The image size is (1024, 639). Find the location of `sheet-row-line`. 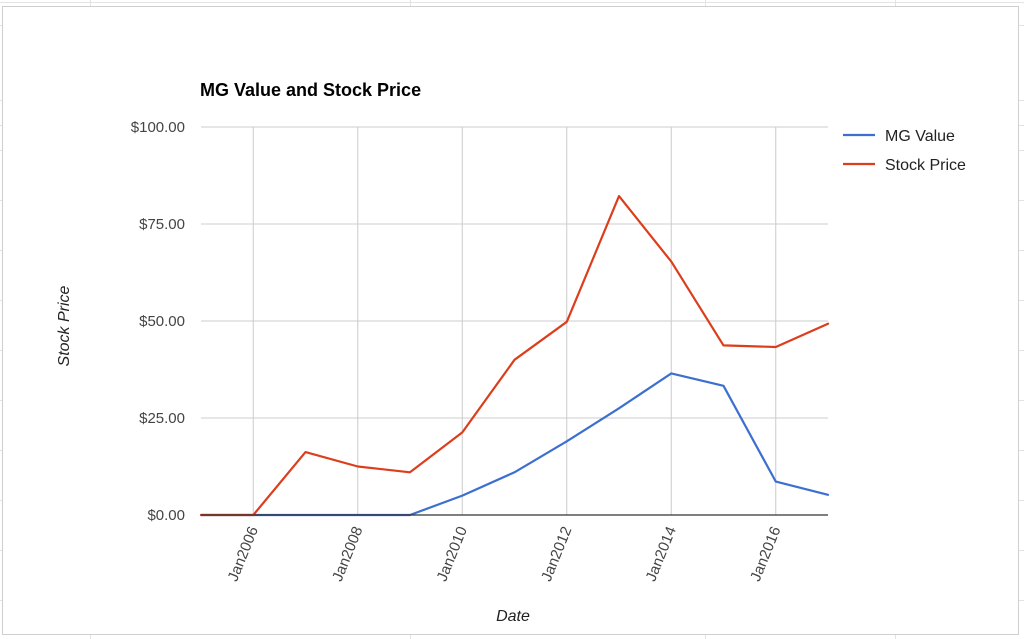

sheet-row-line is located at coordinates (512, 2).